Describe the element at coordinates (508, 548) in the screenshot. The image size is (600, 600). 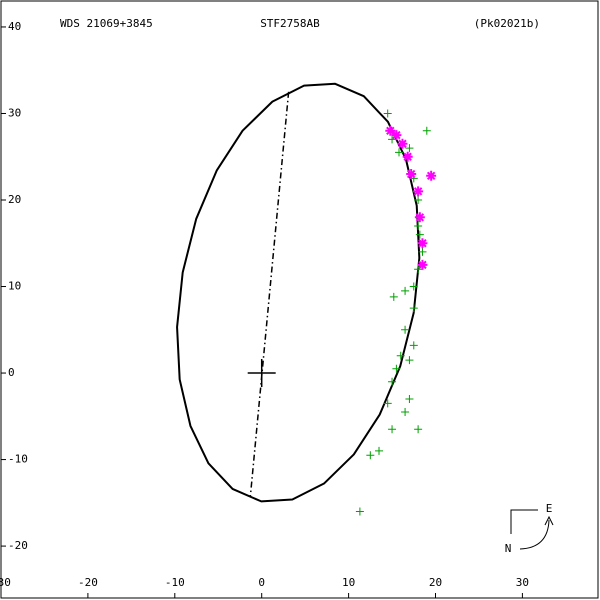
I see `compass-north: N` at that location.